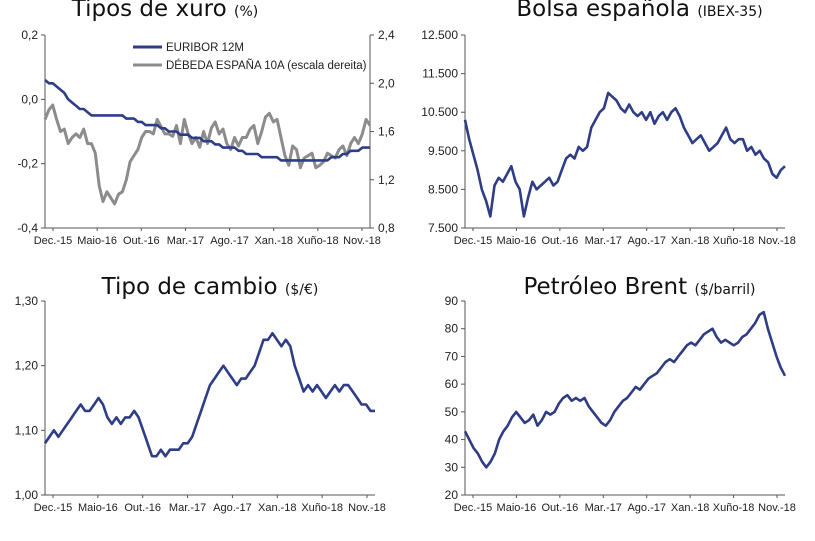  Describe the element at coordinates (27, 430) in the screenshot. I see `y-tick-label: 1,10` at that location.